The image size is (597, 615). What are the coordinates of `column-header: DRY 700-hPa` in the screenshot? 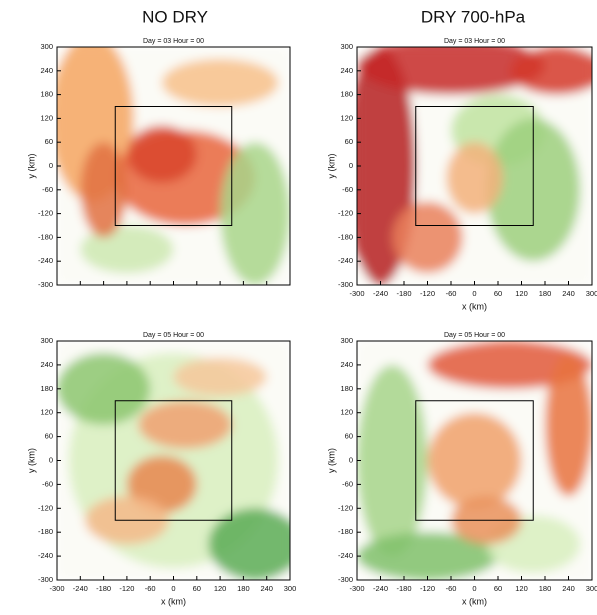 It's located at (473, 16).